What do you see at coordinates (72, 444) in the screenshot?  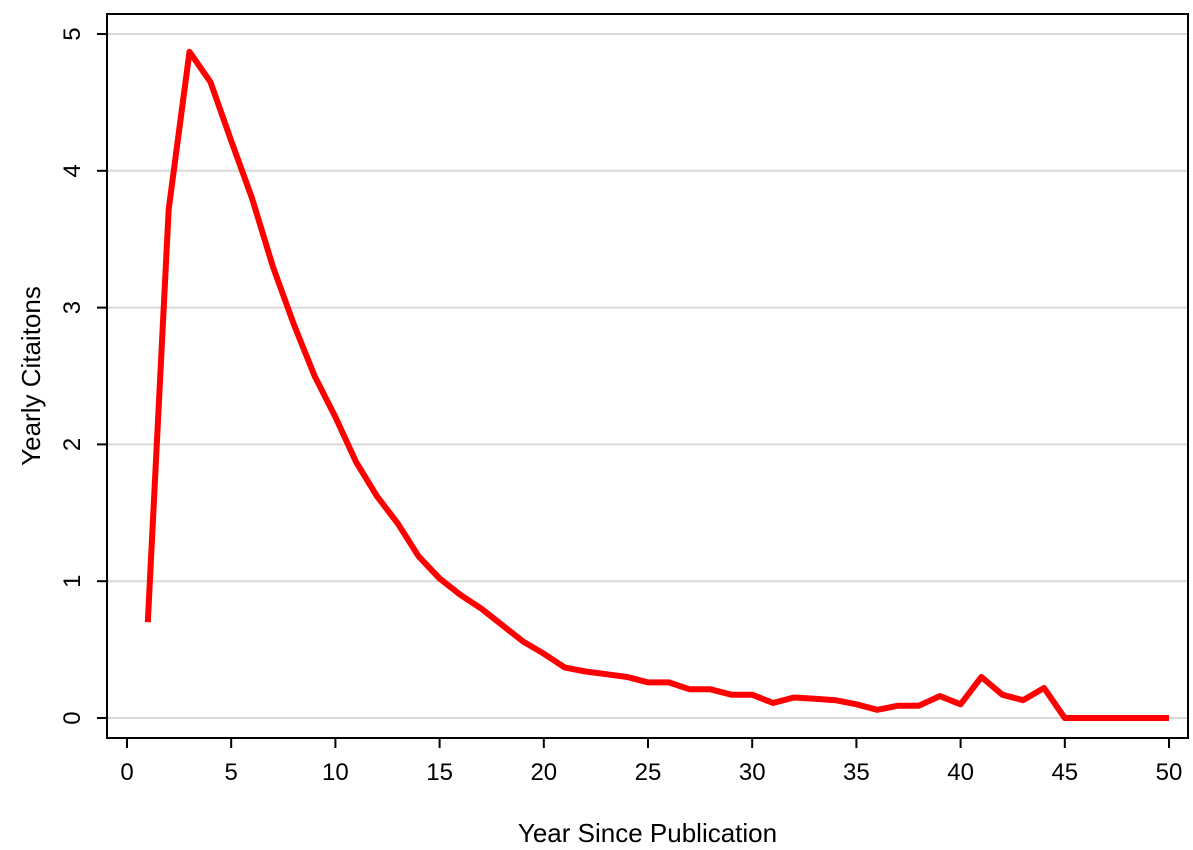 I see `y-tick-label: 2` at bounding box center [72, 444].